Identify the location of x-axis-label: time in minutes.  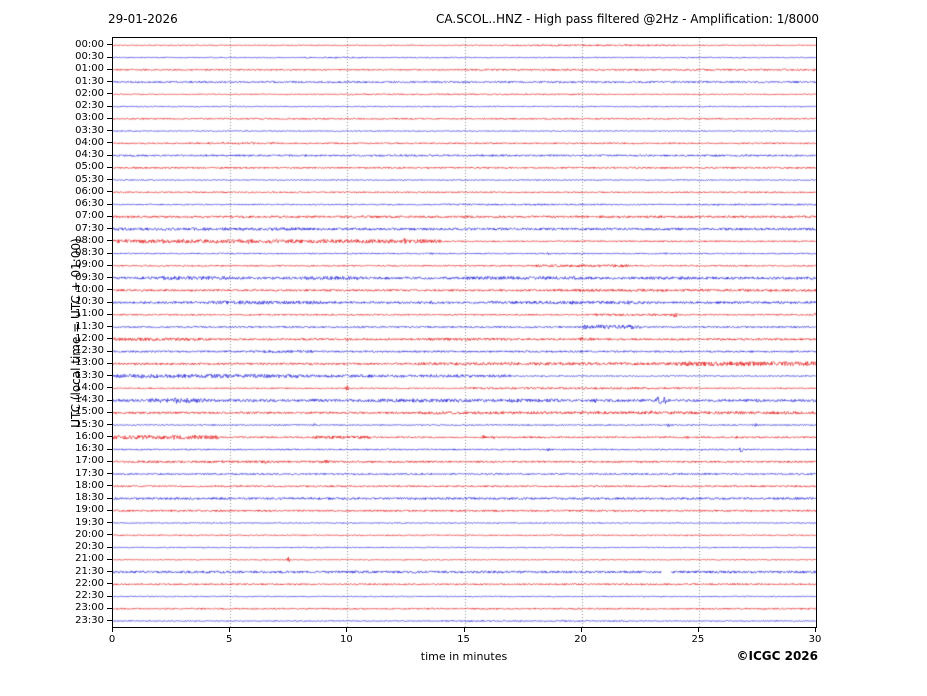
(464, 656).